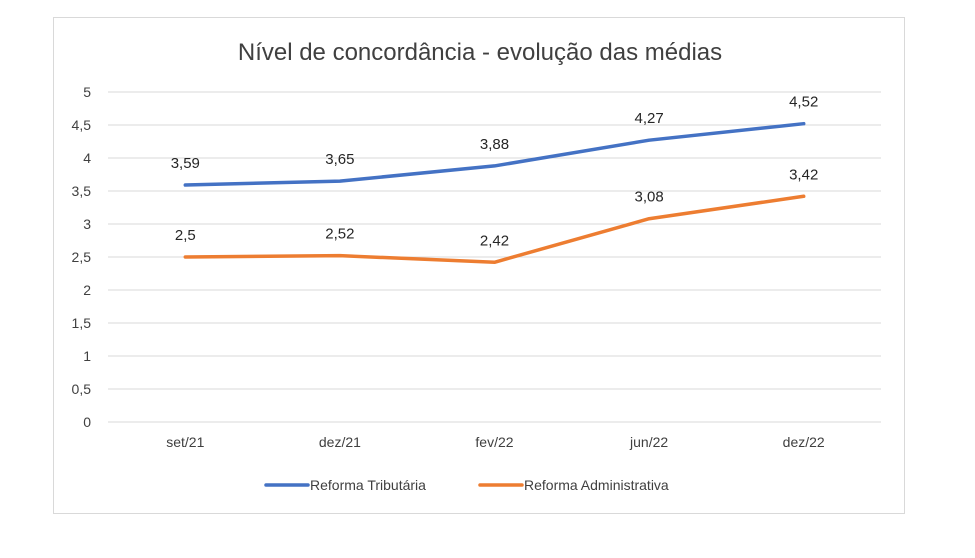 The image size is (975, 558). I want to click on x-axis-ticks: set/21 dez/21 fev/22 jun/22 dez/22, so click(495, 442).